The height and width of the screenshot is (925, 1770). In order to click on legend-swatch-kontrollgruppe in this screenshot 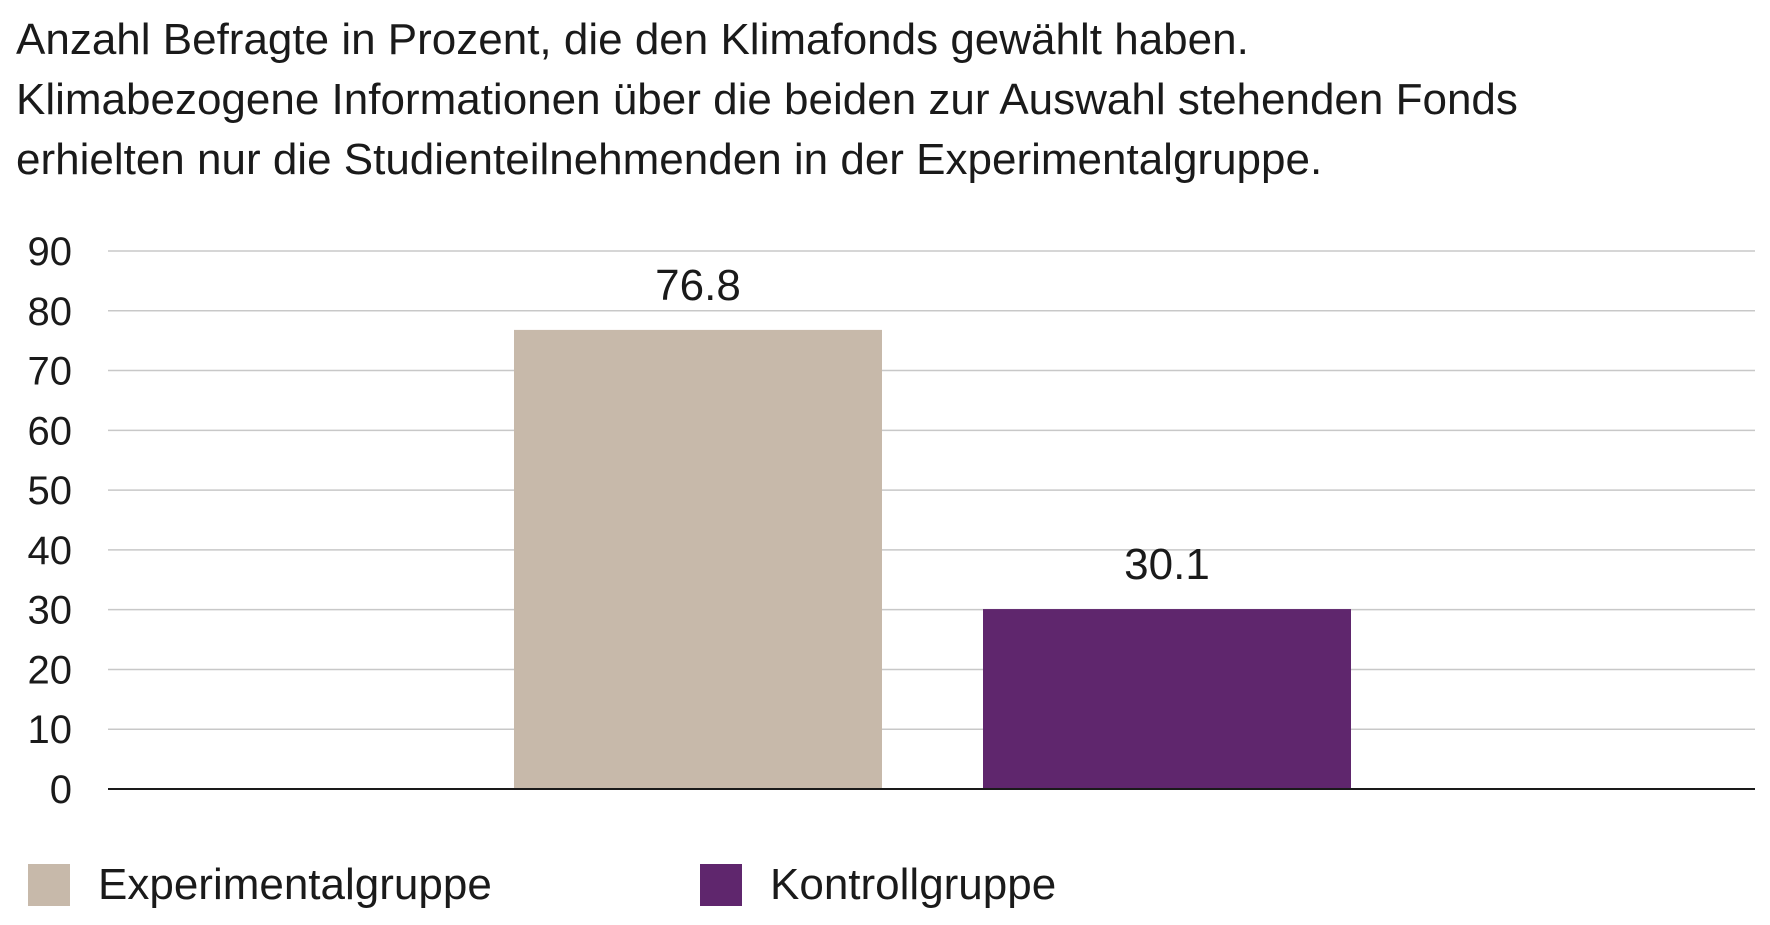, I will do `click(721, 885)`.